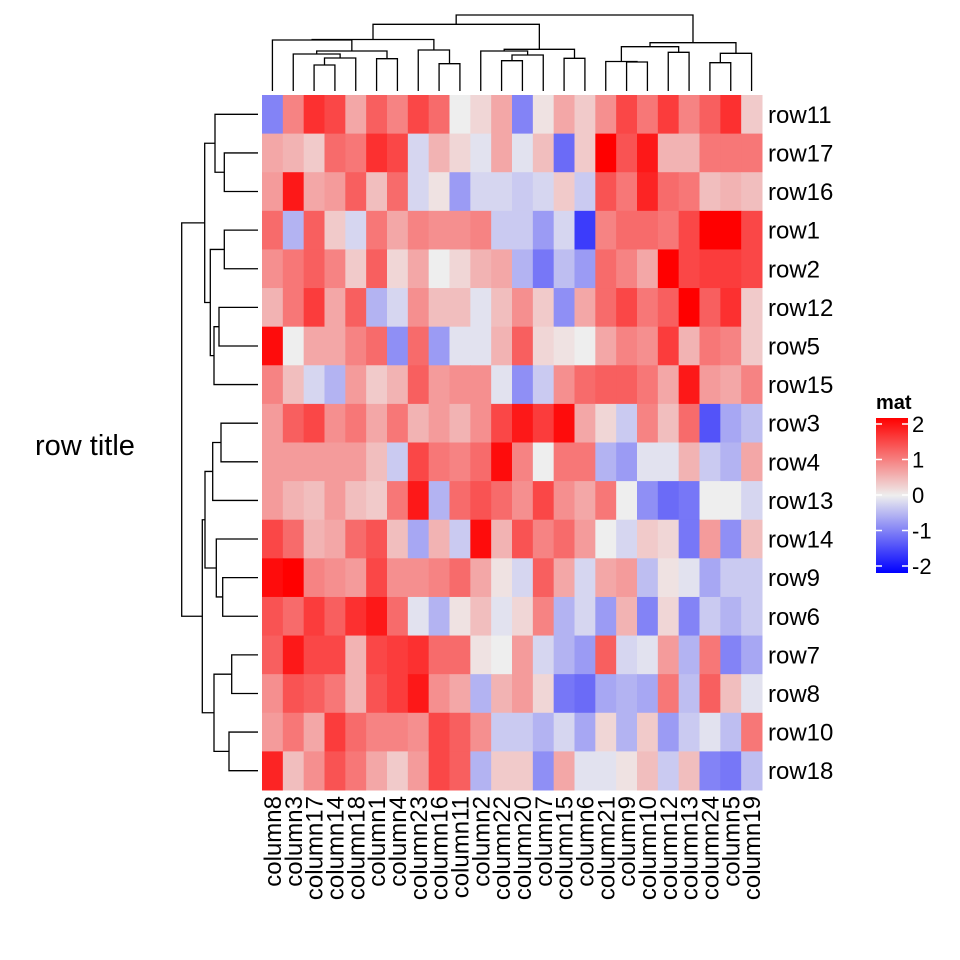 This screenshot has width=960, height=960. Describe the element at coordinates (418, 385) in the screenshot. I see `heatmap-cell-row15-column23` at that location.